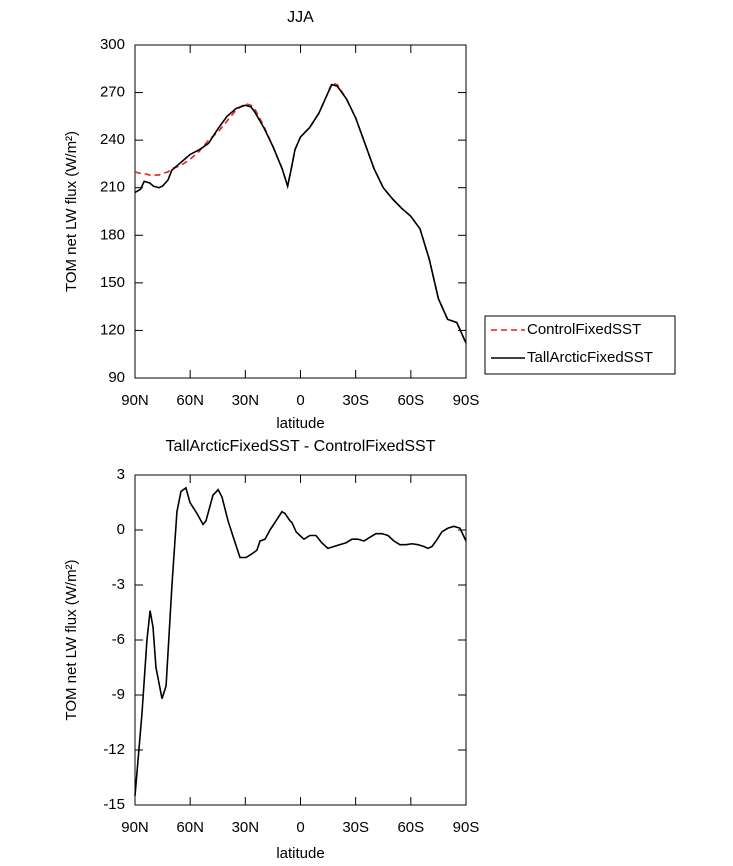 The image size is (733, 866). What do you see at coordinates (118, 584) in the screenshot?
I see `y-tick-label: -3` at bounding box center [118, 584].